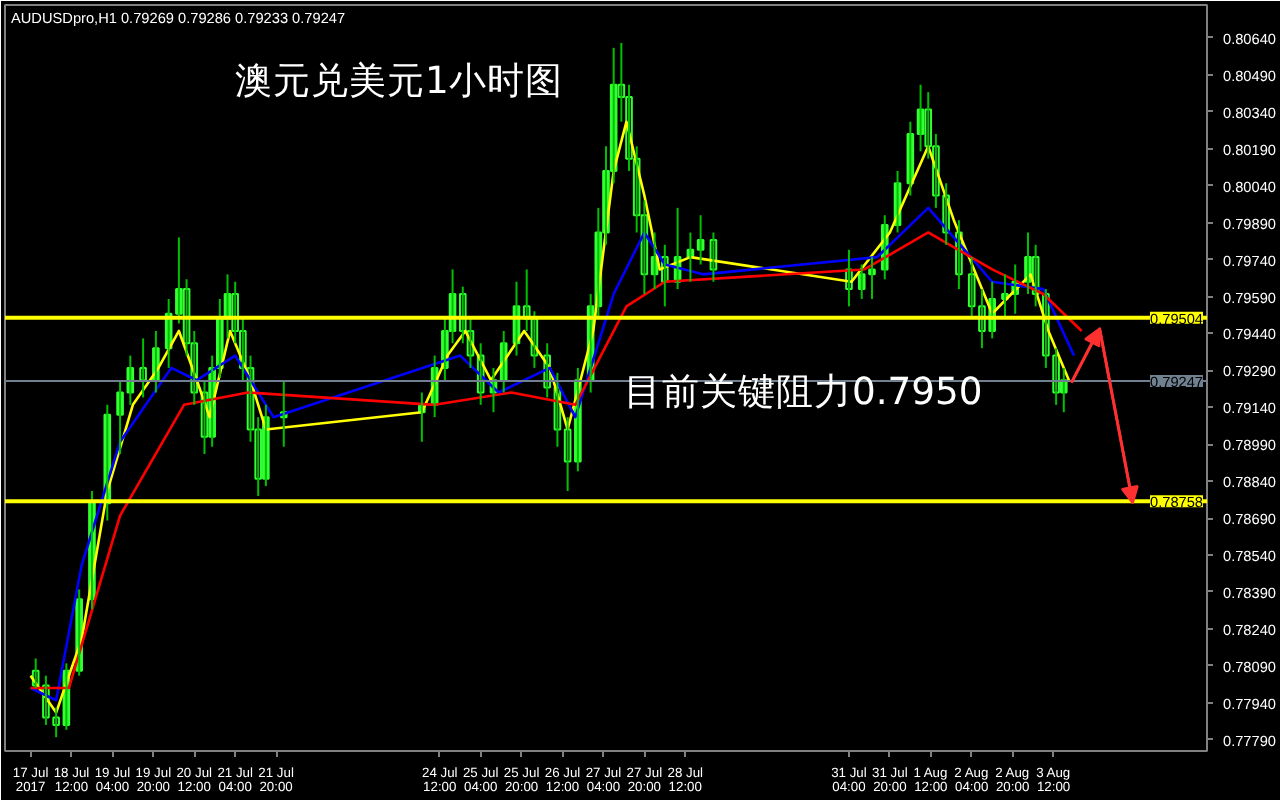 This screenshot has height=800, width=1280. I want to click on annotation: 目前关键阻力0.7950, so click(803, 393).